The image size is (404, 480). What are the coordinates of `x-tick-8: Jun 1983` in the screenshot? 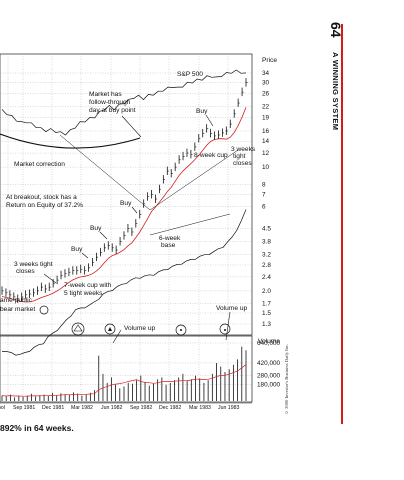 It's located at (228, 408).